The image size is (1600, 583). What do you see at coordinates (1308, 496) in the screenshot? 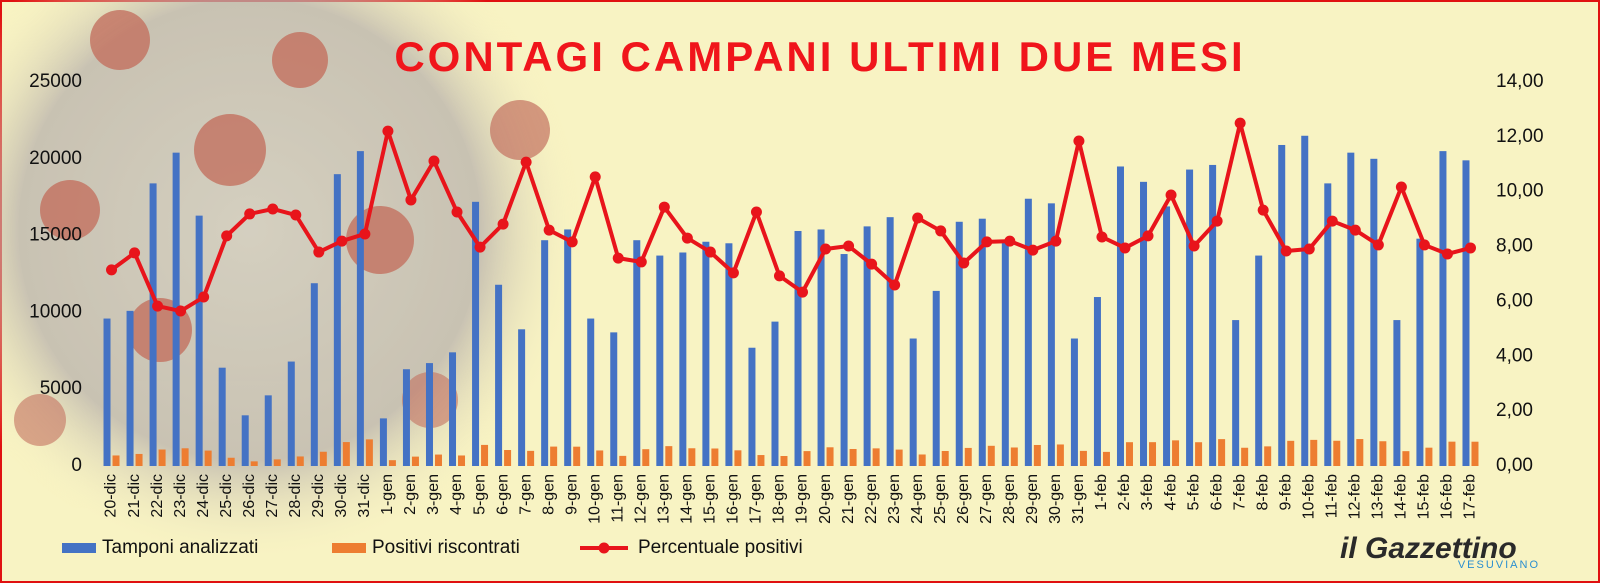
I see `x-tick-label: 10-feb` at bounding box center [1308, 496].